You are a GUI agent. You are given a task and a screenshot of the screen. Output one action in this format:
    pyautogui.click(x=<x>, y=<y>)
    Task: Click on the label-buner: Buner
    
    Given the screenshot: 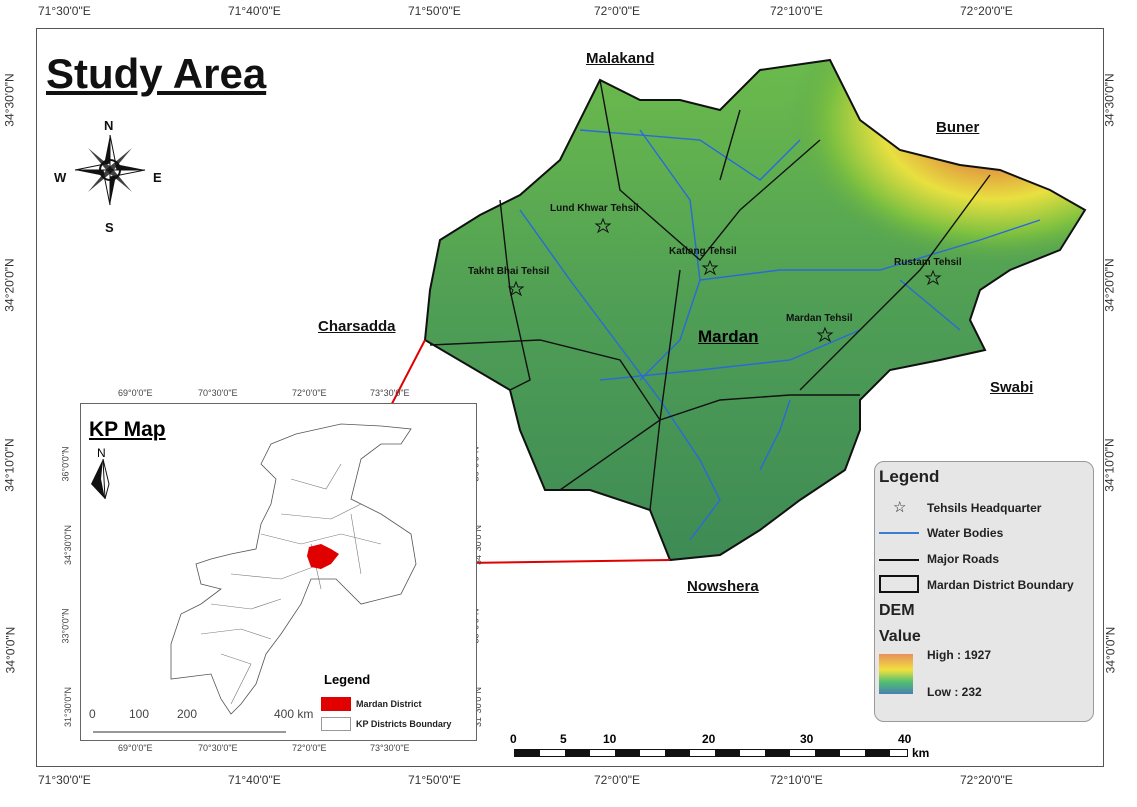 What is the action you would take?
    pyautogui.click(x=958, y=127)
    